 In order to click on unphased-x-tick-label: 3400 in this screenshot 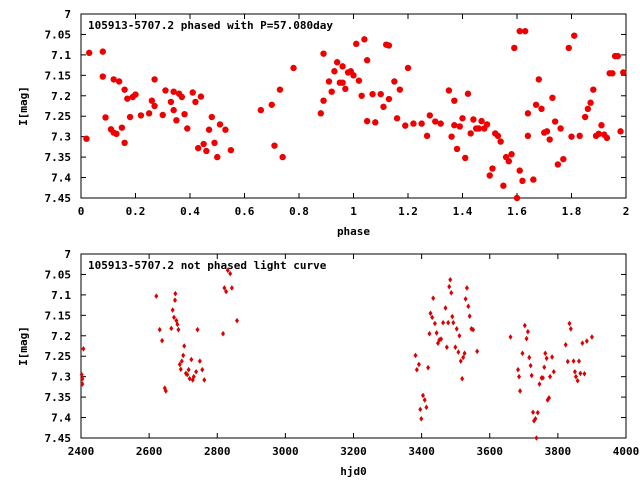, I will do `click(421, 451)`.